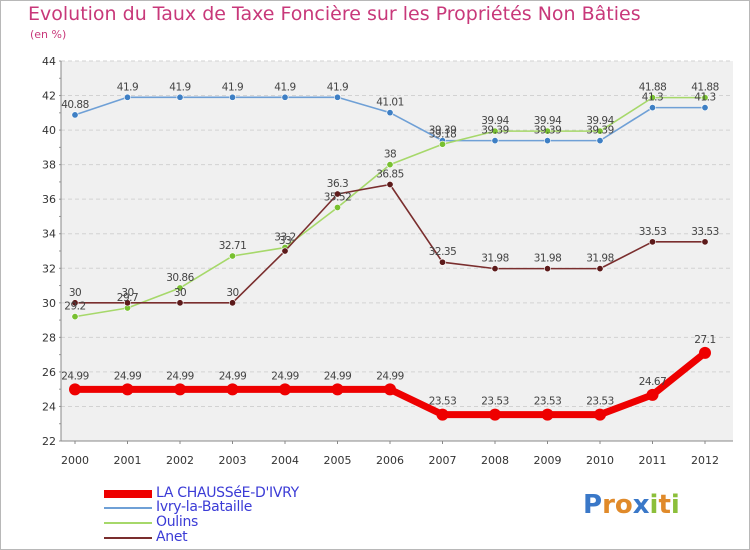  I want to click on x-tick-label: 2011, so click(653, 460).